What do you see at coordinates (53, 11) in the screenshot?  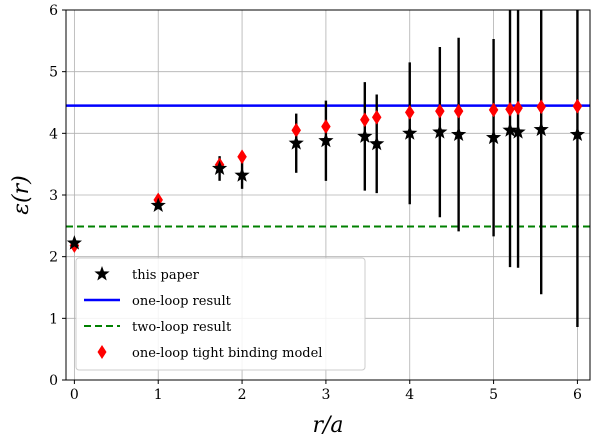 I see `y-tick-label: 6` at bounding box center [53, 11].